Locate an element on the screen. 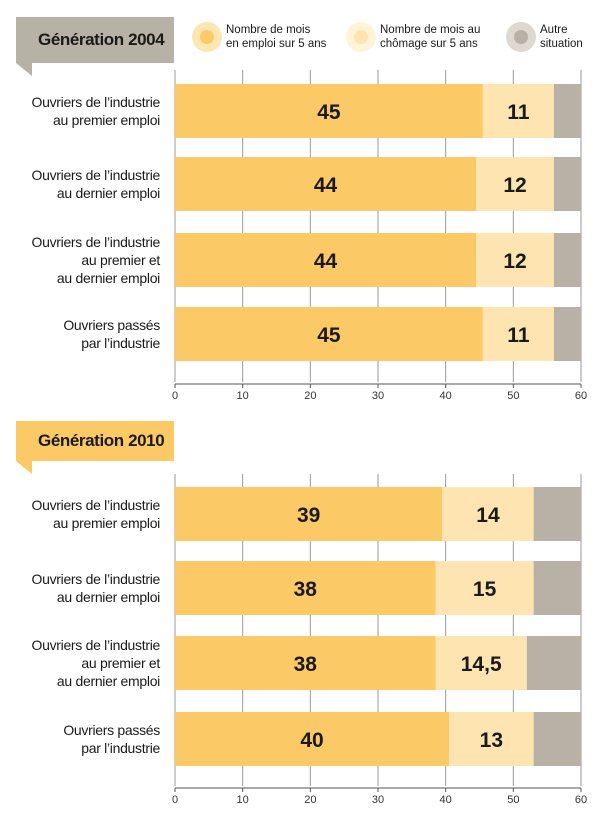 The height and width of the screenshot is (823, 602). data-label-1-0-chomage: 14 is located at coordinates (488, 515).